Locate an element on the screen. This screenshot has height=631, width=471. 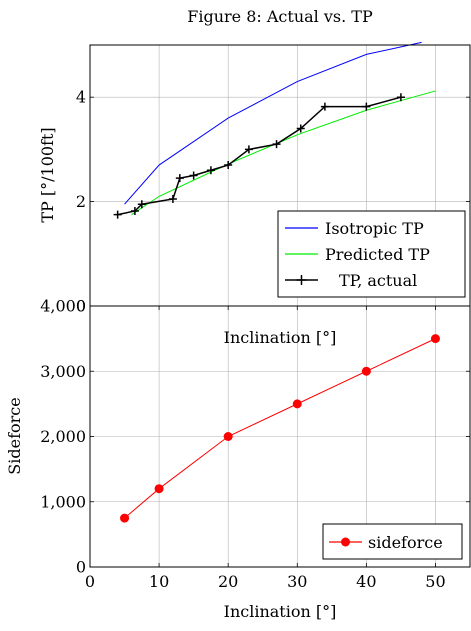
x-tick-label: 0 is located at coordinates (90, 581).